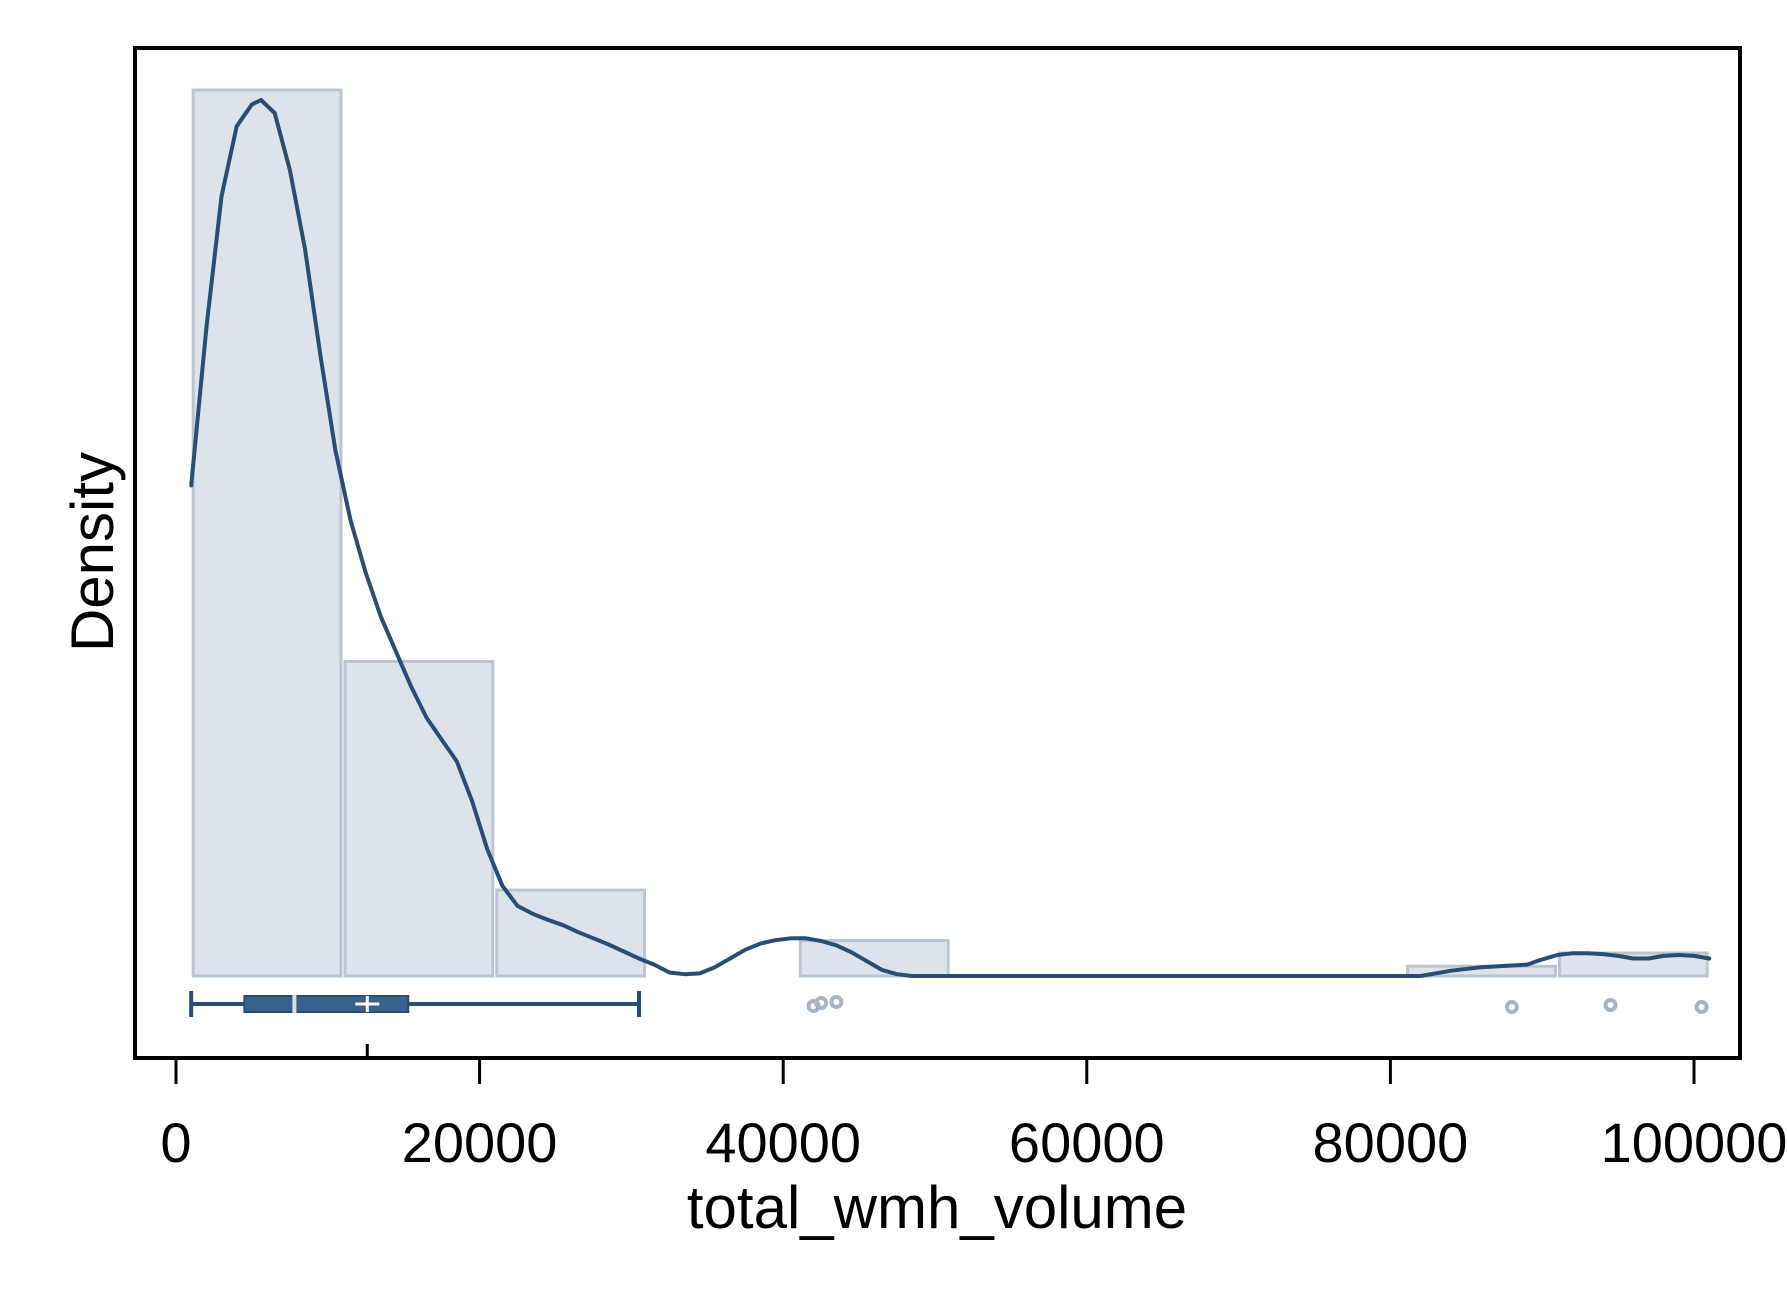 Image resolution: width=1787 pixels, height=1300 pixels. I want to click on x-tick-label: 40000, so click(783, 1142).